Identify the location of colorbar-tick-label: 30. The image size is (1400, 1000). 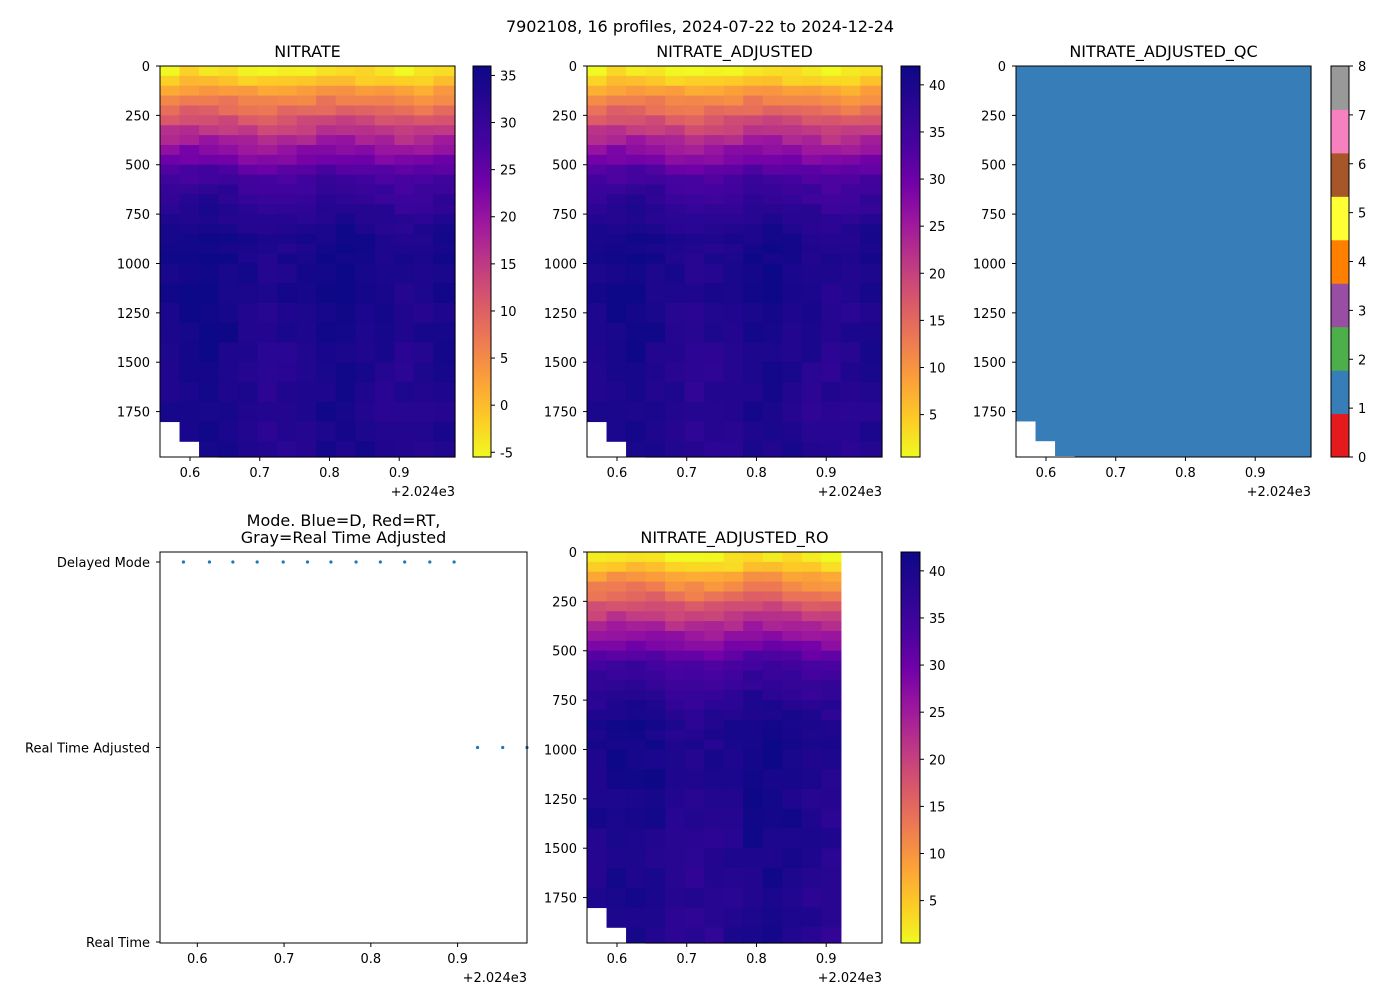
(937, 666).